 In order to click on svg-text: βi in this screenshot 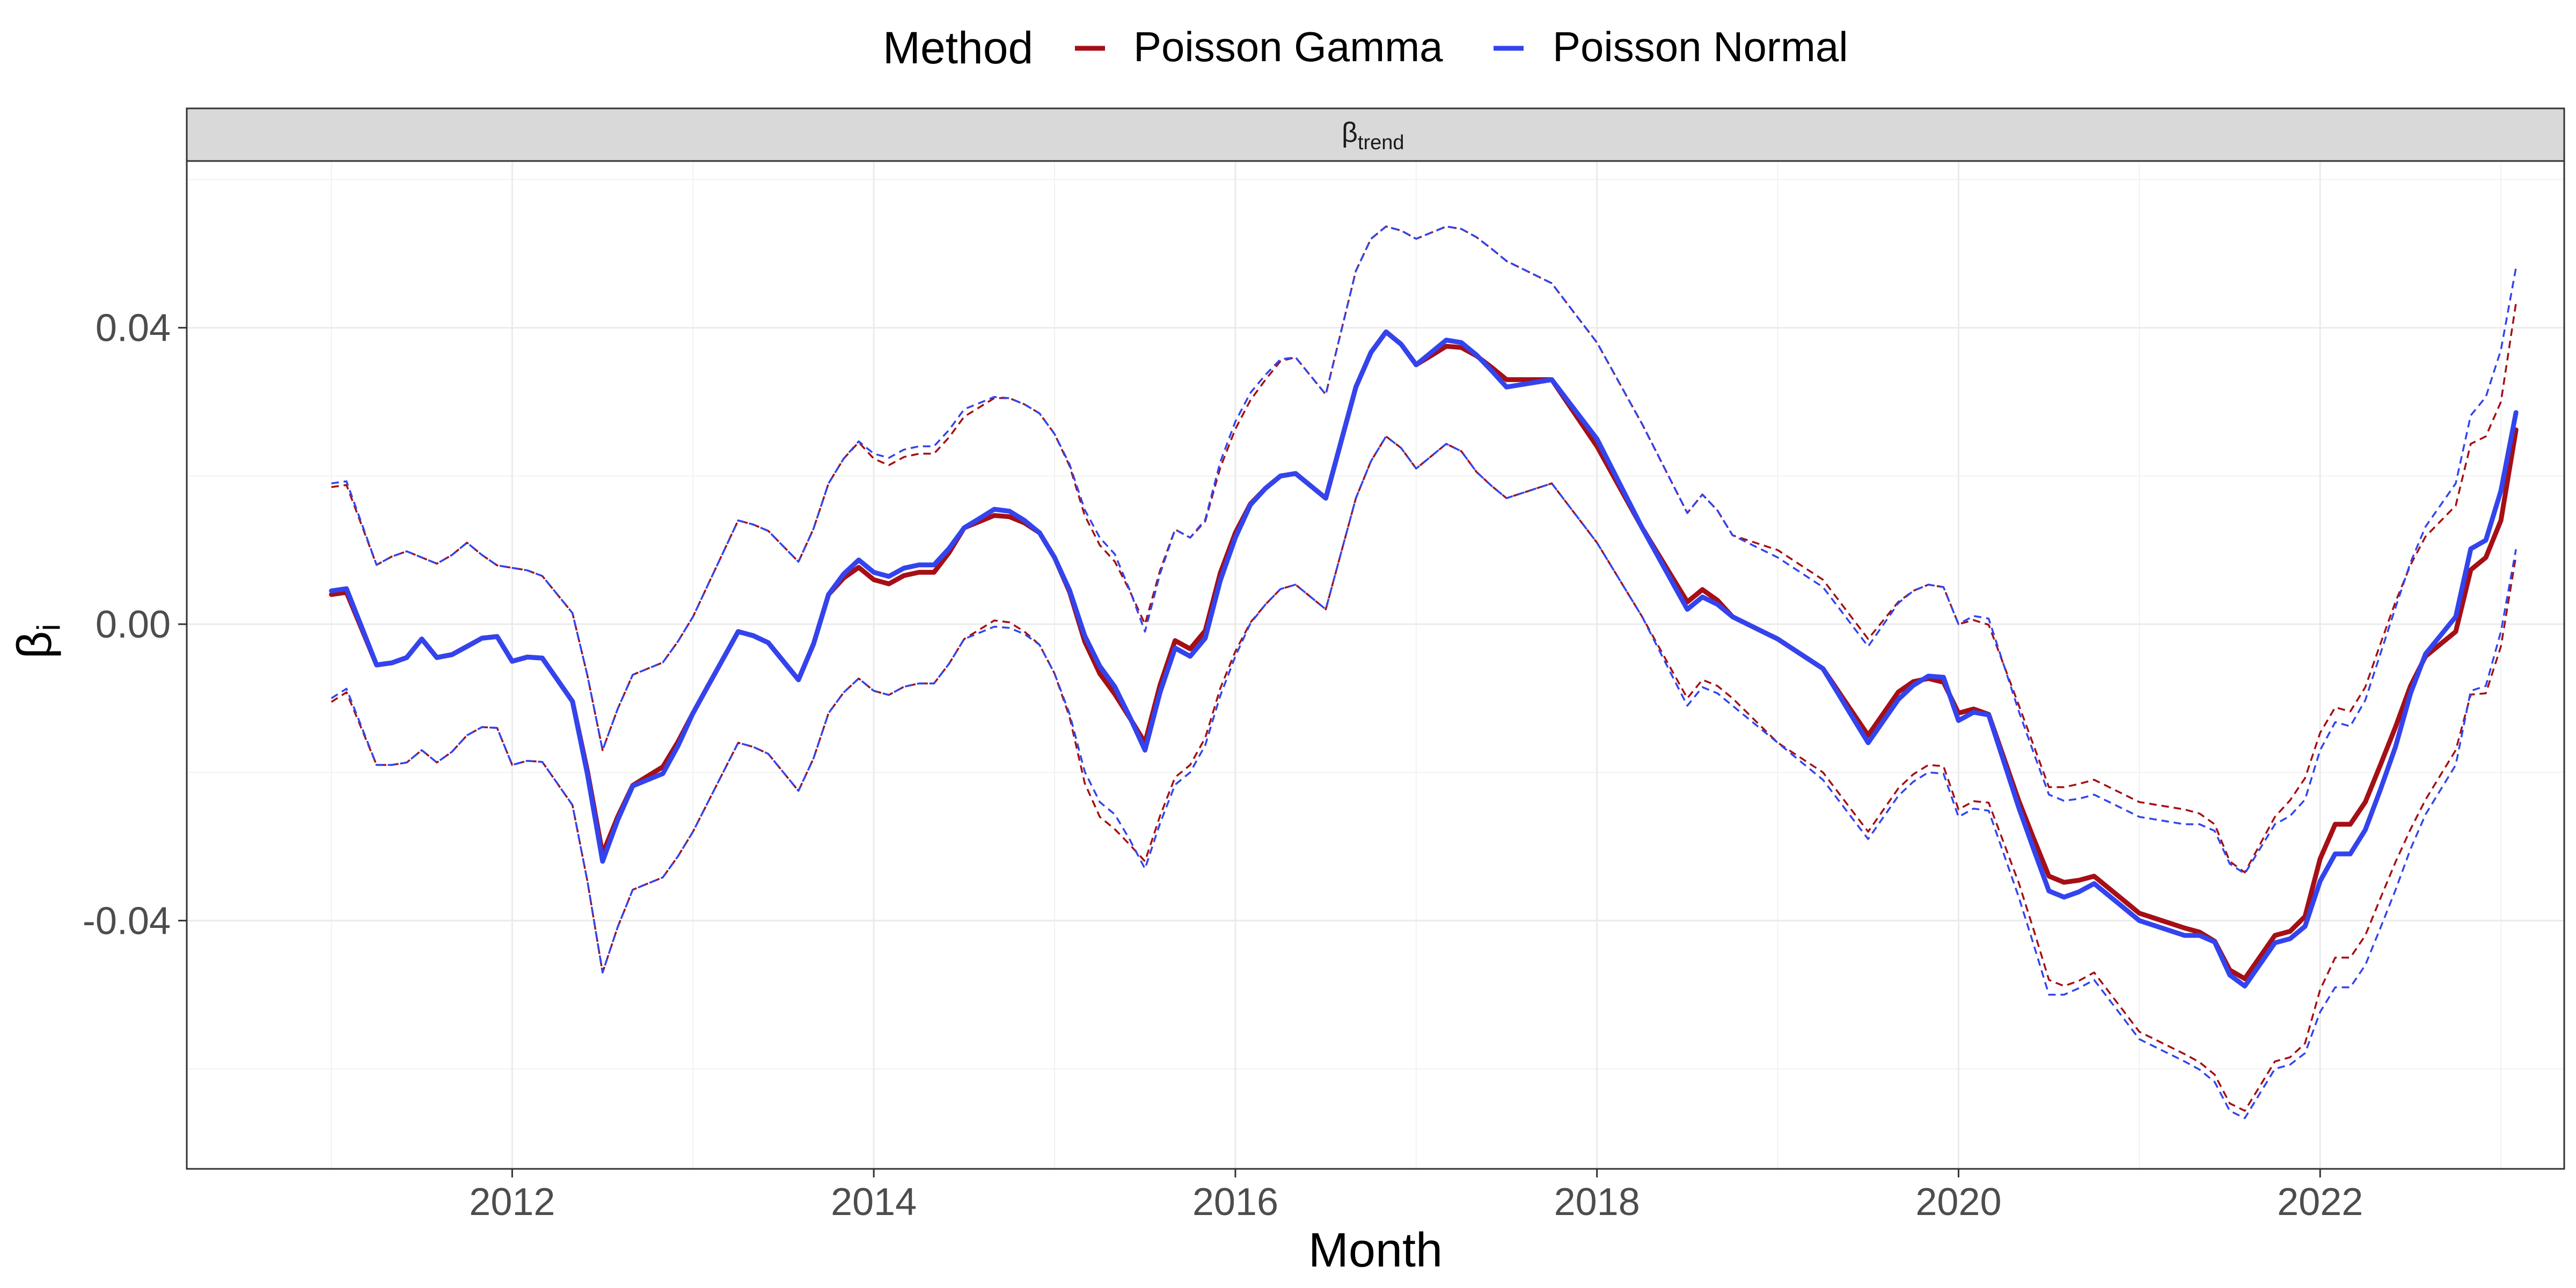, I will do `click(37, 641)`.